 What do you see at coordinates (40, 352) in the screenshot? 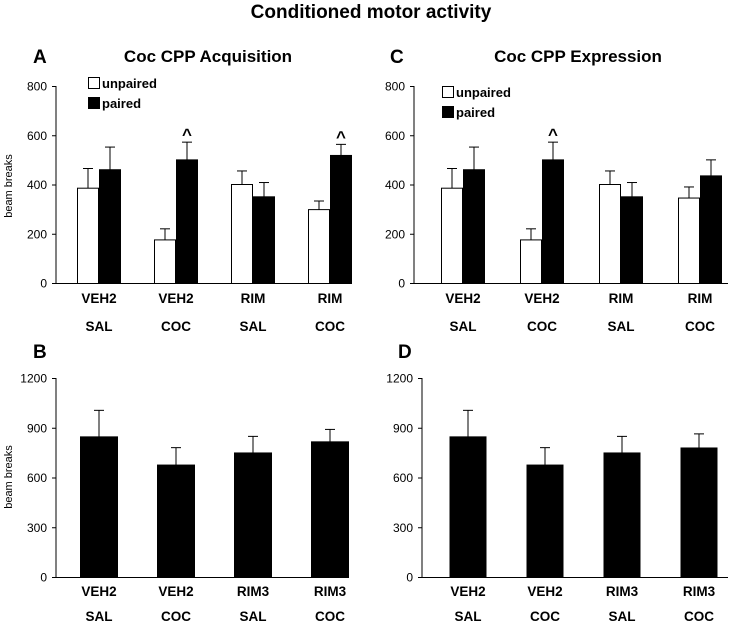
I see `panel-letter: B` at bounding box center [40, 352].